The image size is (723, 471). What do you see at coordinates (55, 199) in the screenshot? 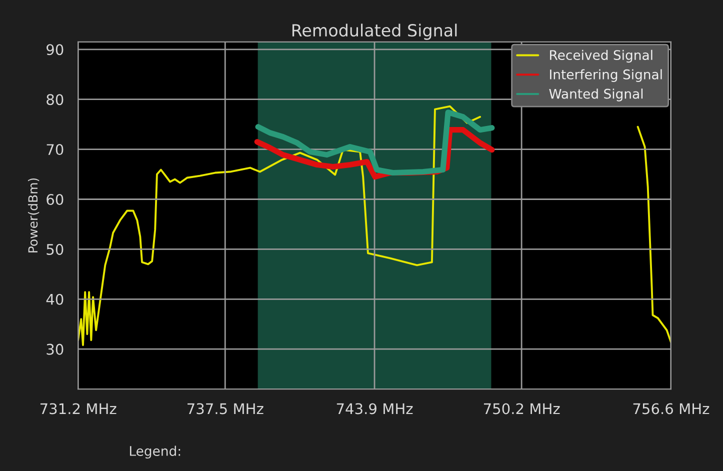
I see `y-tick-label: 60` at bounding box center [55, 199].